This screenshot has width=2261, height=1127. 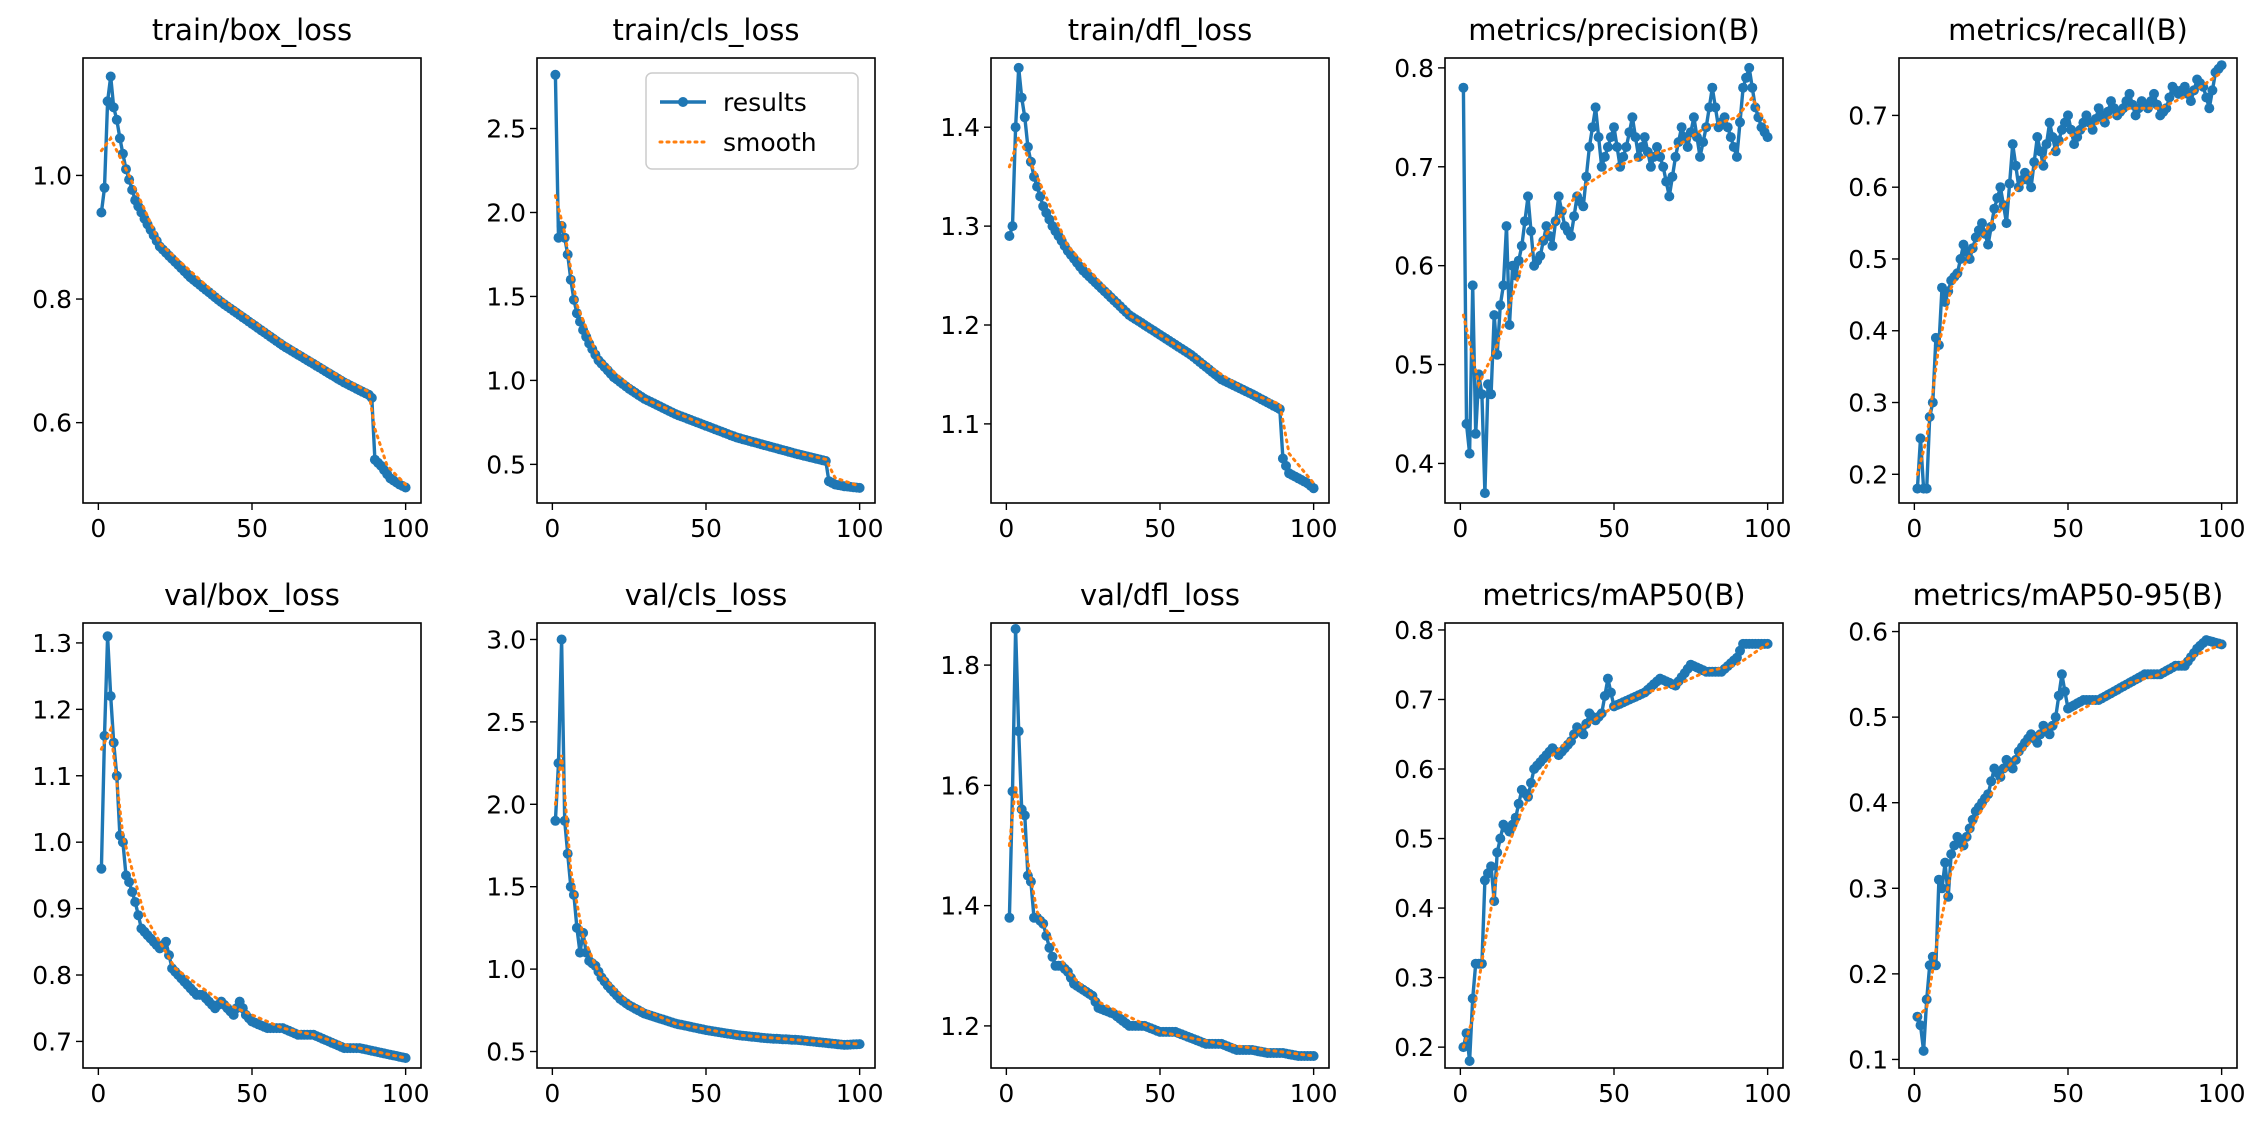 I want to click on y-tick-label: 1.3, so click(x=960, y=226).